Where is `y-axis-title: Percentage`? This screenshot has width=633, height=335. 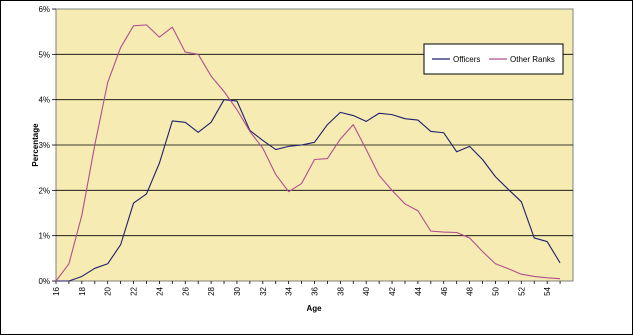 y-axis-title: Percentage is located at coordinates (35, 145).